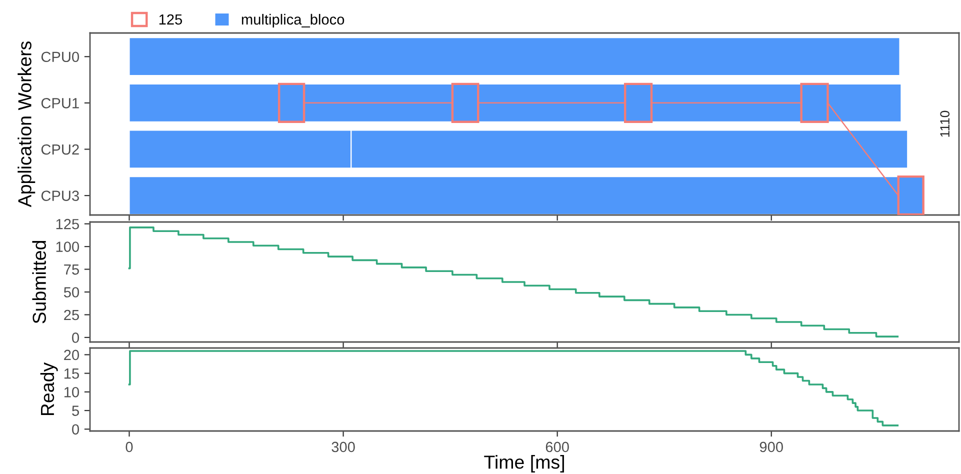  What do you see at coordinates (27, 124) in the screenshot?
I see `y-axis-title: Application Workers` at bounding box center [27, 124].